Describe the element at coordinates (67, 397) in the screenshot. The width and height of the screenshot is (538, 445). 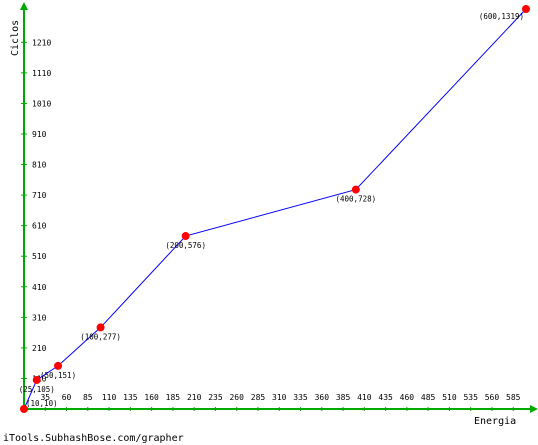
I see `x-tick-label: 60` at that location.